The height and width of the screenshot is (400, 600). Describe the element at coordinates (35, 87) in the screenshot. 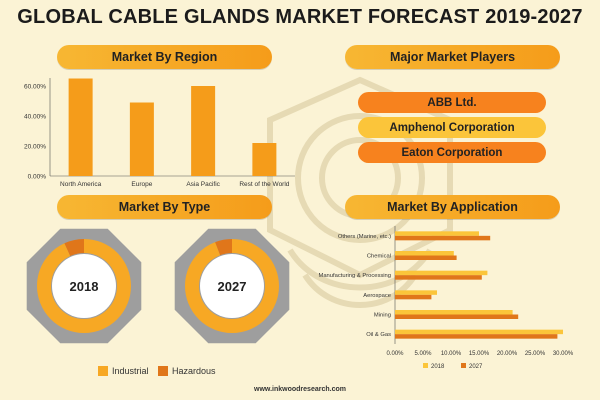

I see `region-y-tick-label: 60.00%` at that location.